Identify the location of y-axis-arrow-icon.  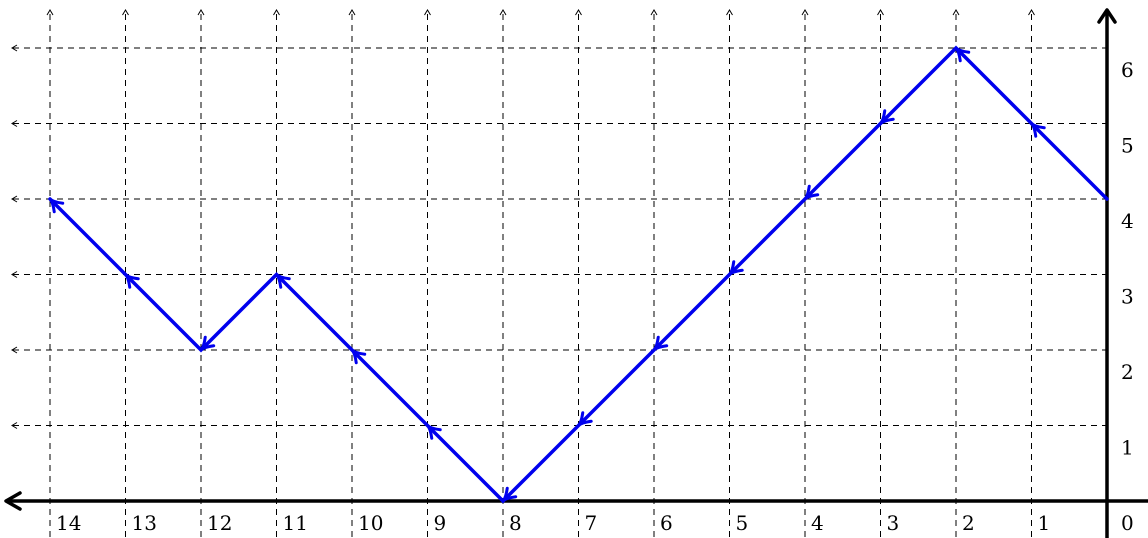
(1107, 16).